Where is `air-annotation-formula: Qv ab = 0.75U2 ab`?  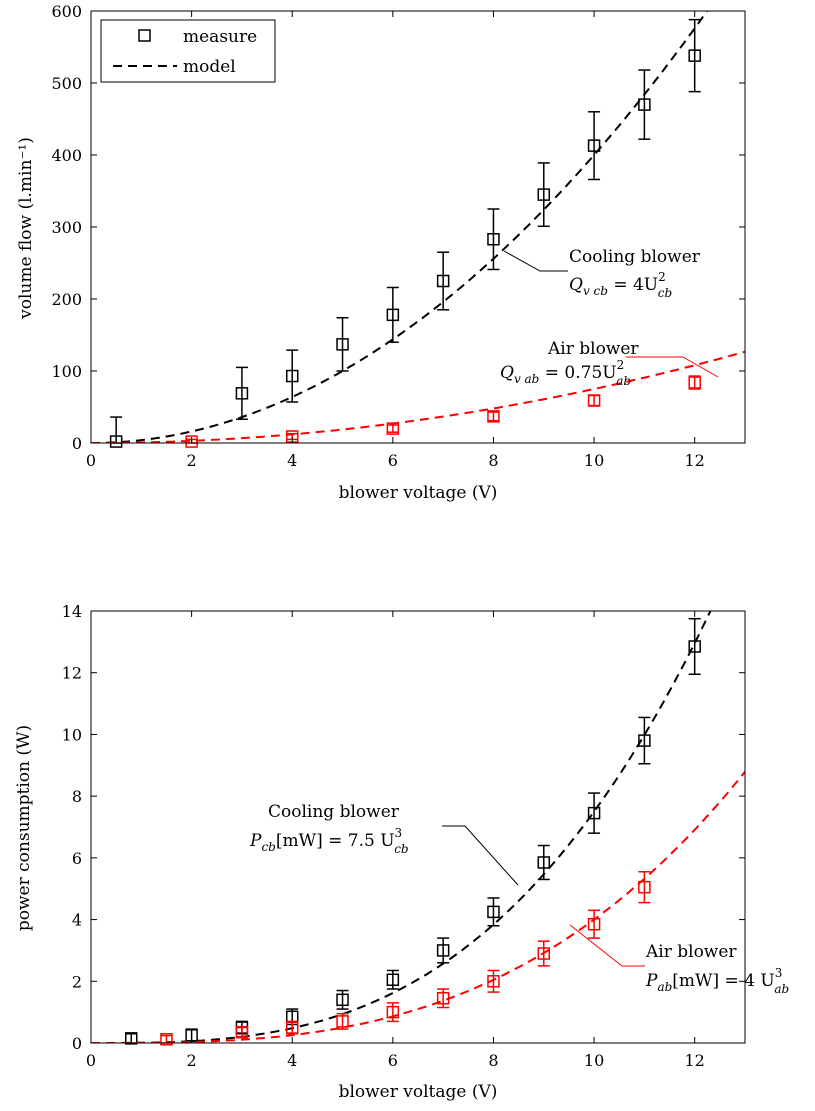 air-annotation-formula: Qv ab = 0.75U2 ab is located at coordinates (565, 373).